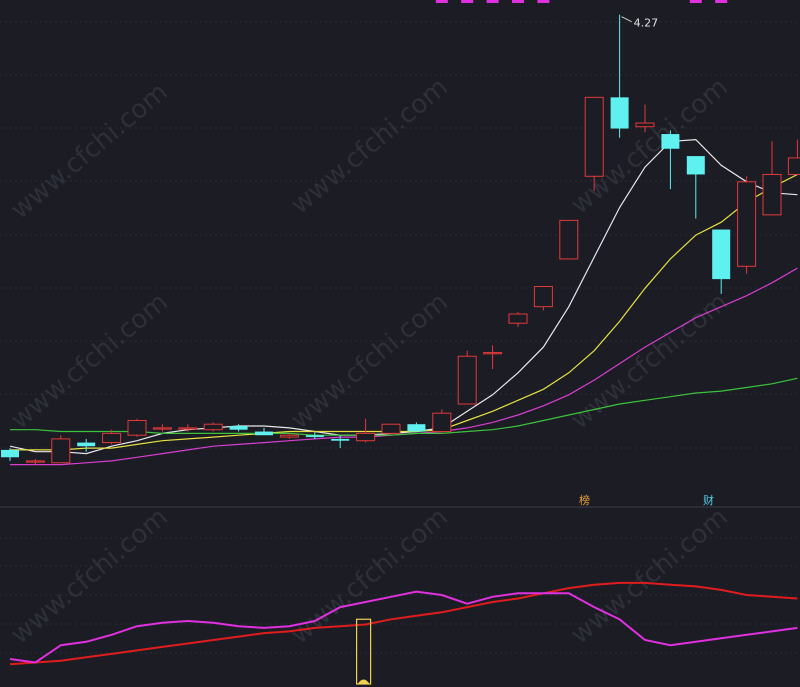 The height and width of the screenshot is (687, 800). I want to click on tag-bang: 榜, so click(584, 500).